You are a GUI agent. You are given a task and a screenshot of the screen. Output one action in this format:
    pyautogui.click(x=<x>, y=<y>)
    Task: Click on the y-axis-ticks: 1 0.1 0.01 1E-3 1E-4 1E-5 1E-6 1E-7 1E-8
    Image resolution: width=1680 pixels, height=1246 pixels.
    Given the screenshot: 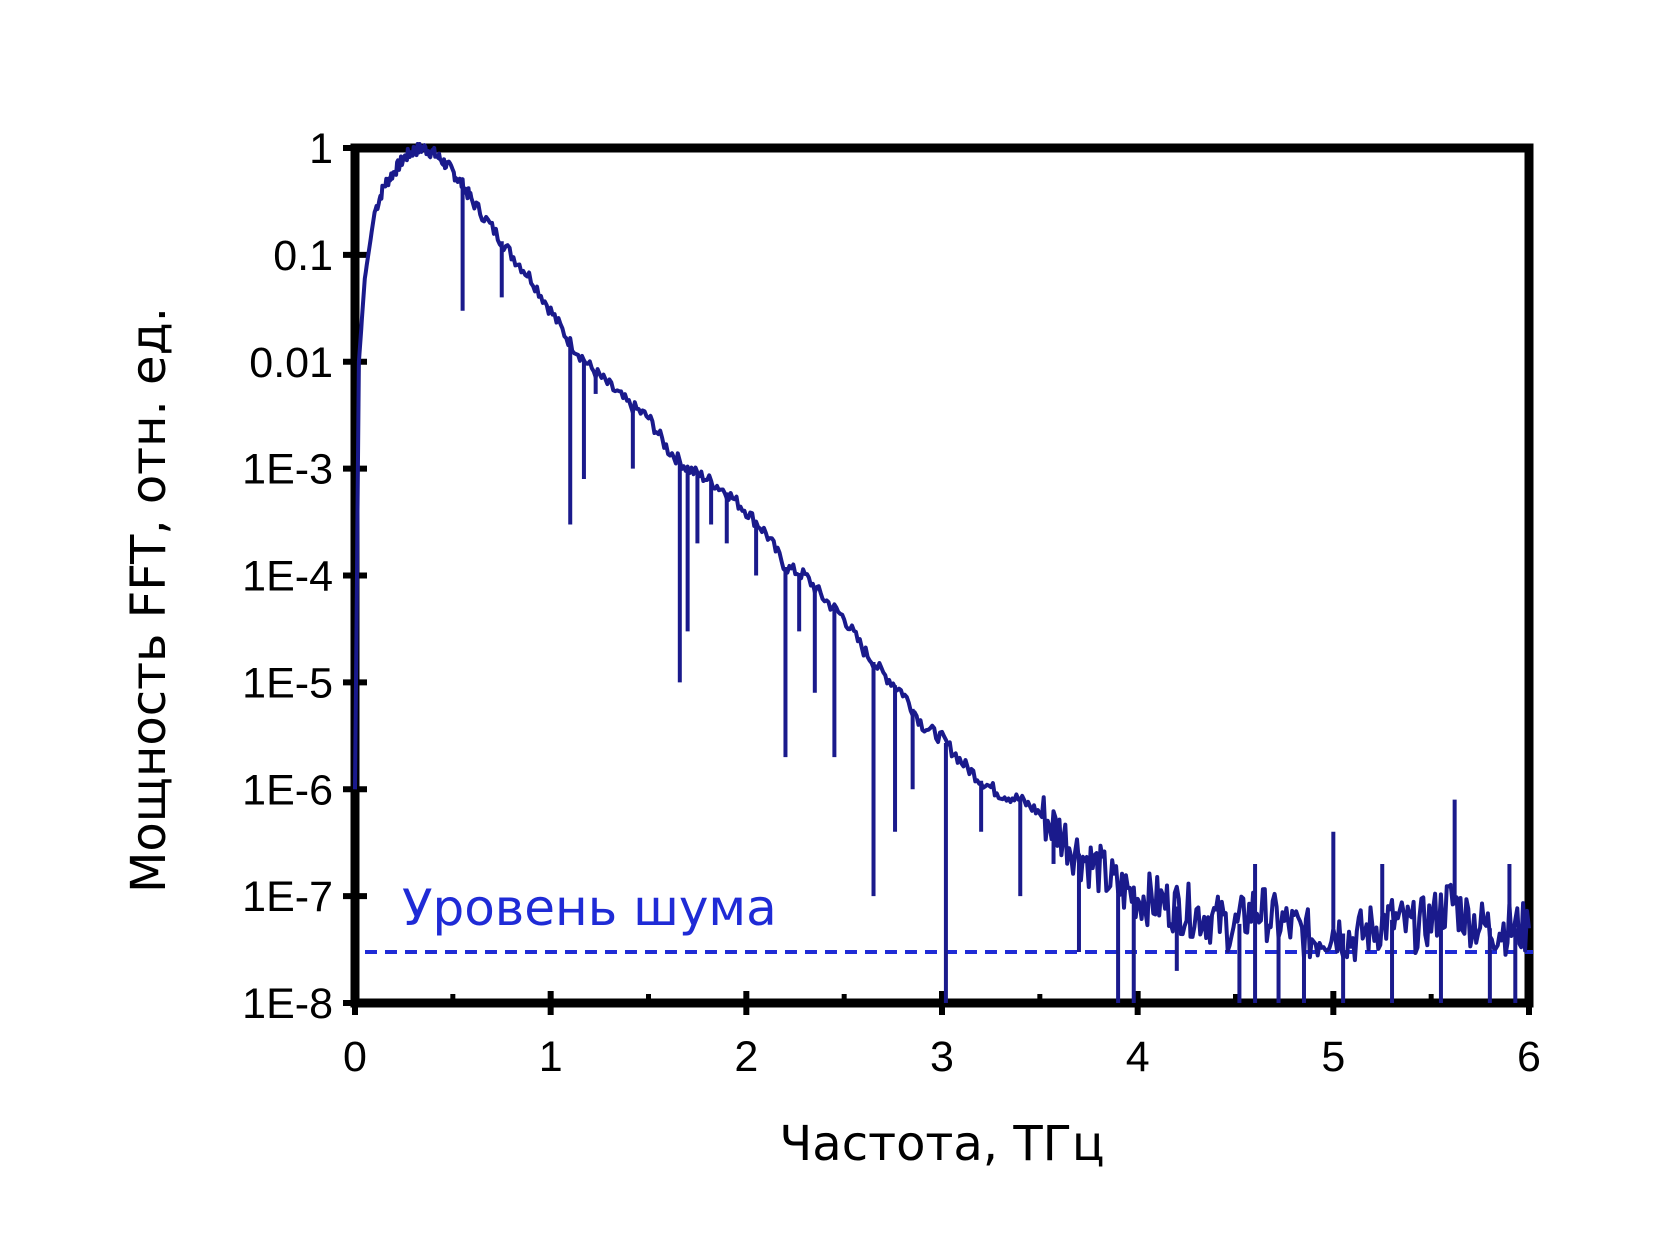 What is the action you would take?
    pyautogui.click(x=304, y=576)
    